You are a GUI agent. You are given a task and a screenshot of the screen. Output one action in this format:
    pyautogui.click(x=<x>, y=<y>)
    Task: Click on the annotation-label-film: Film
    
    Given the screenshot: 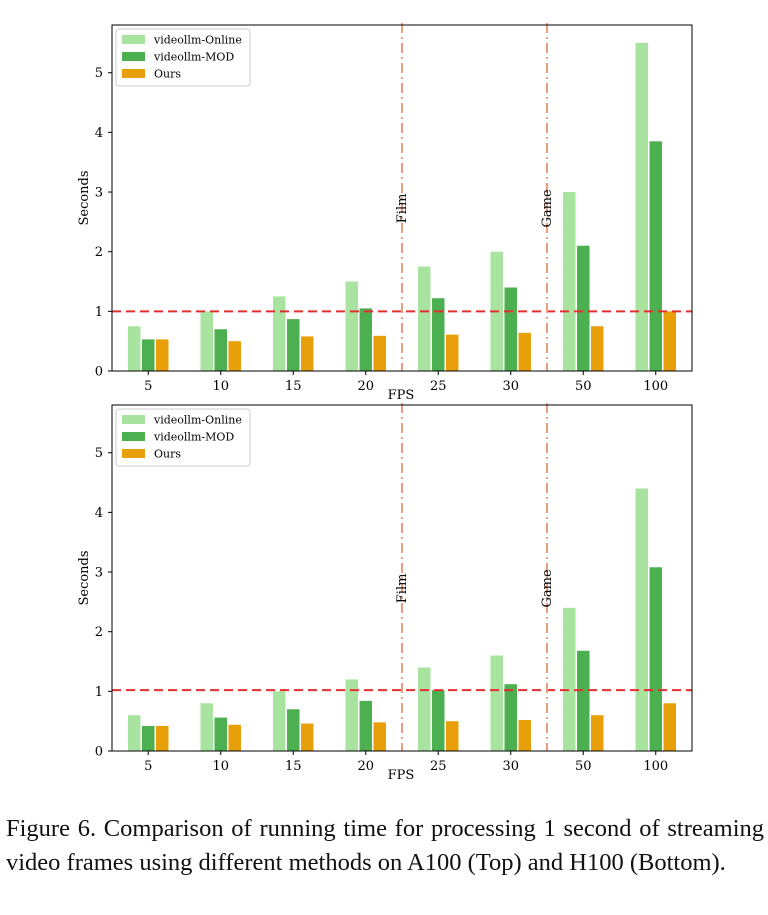 What is the action you would take?
    pyautogui.click(x=402, y=589)
    